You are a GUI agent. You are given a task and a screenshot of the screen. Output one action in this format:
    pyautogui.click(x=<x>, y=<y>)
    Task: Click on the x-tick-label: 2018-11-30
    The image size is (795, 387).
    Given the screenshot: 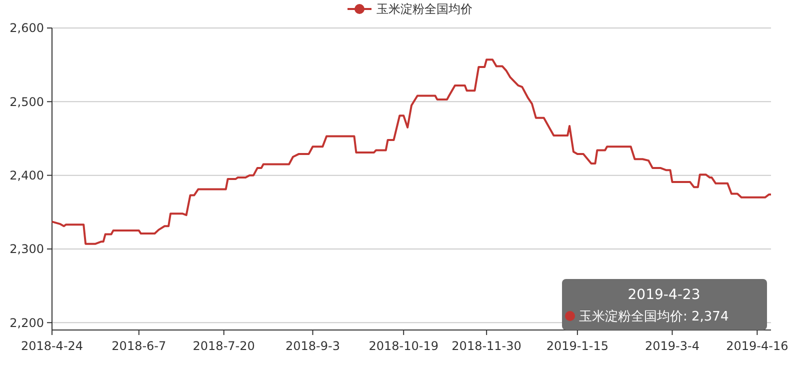 What is the action you would take?
    pyautogui.click(x=487, y=346)
    